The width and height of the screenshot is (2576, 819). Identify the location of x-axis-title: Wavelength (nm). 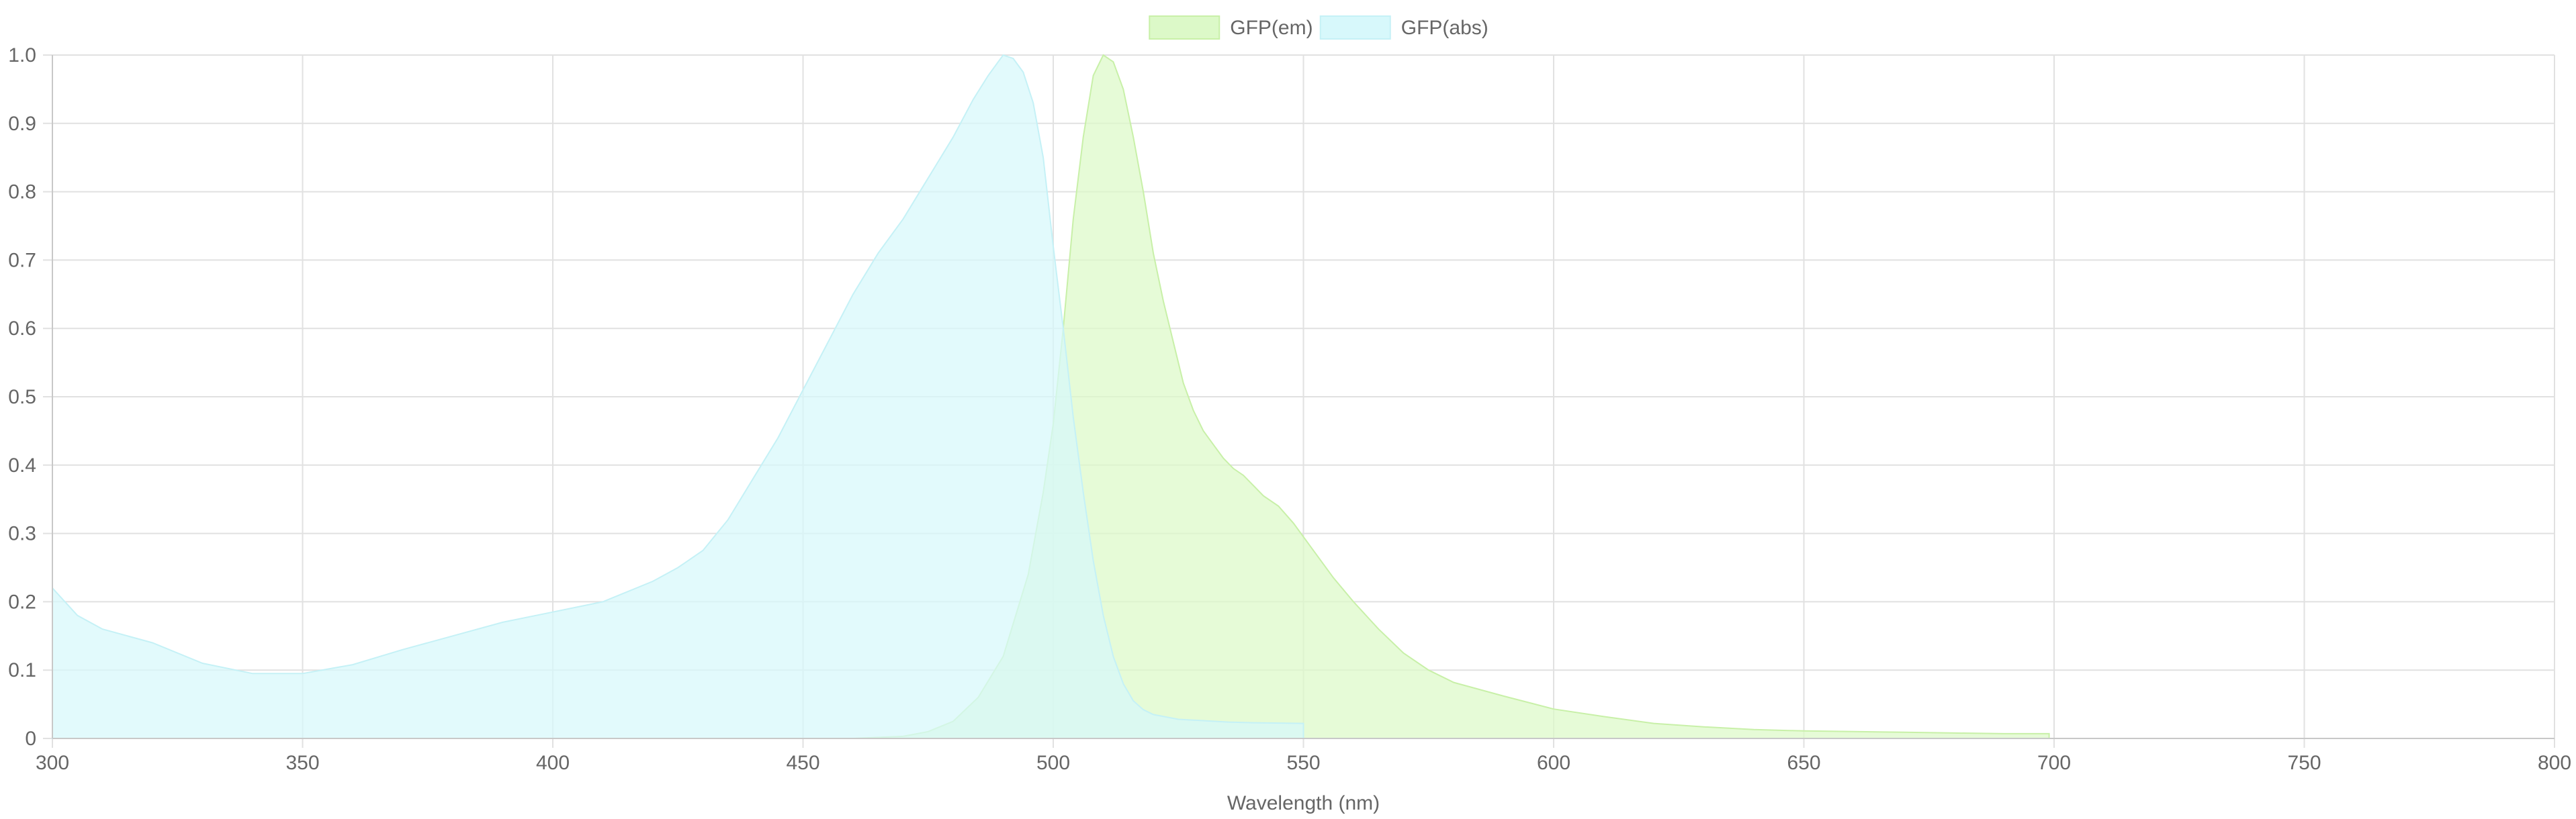
(1304, 803).